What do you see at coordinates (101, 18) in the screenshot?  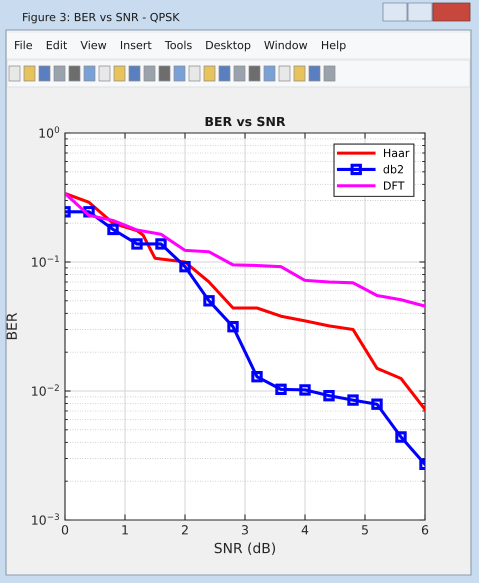 I see `caption: Figure 3: BER vs SNR - QPSK` at bounding box center [101, 18].